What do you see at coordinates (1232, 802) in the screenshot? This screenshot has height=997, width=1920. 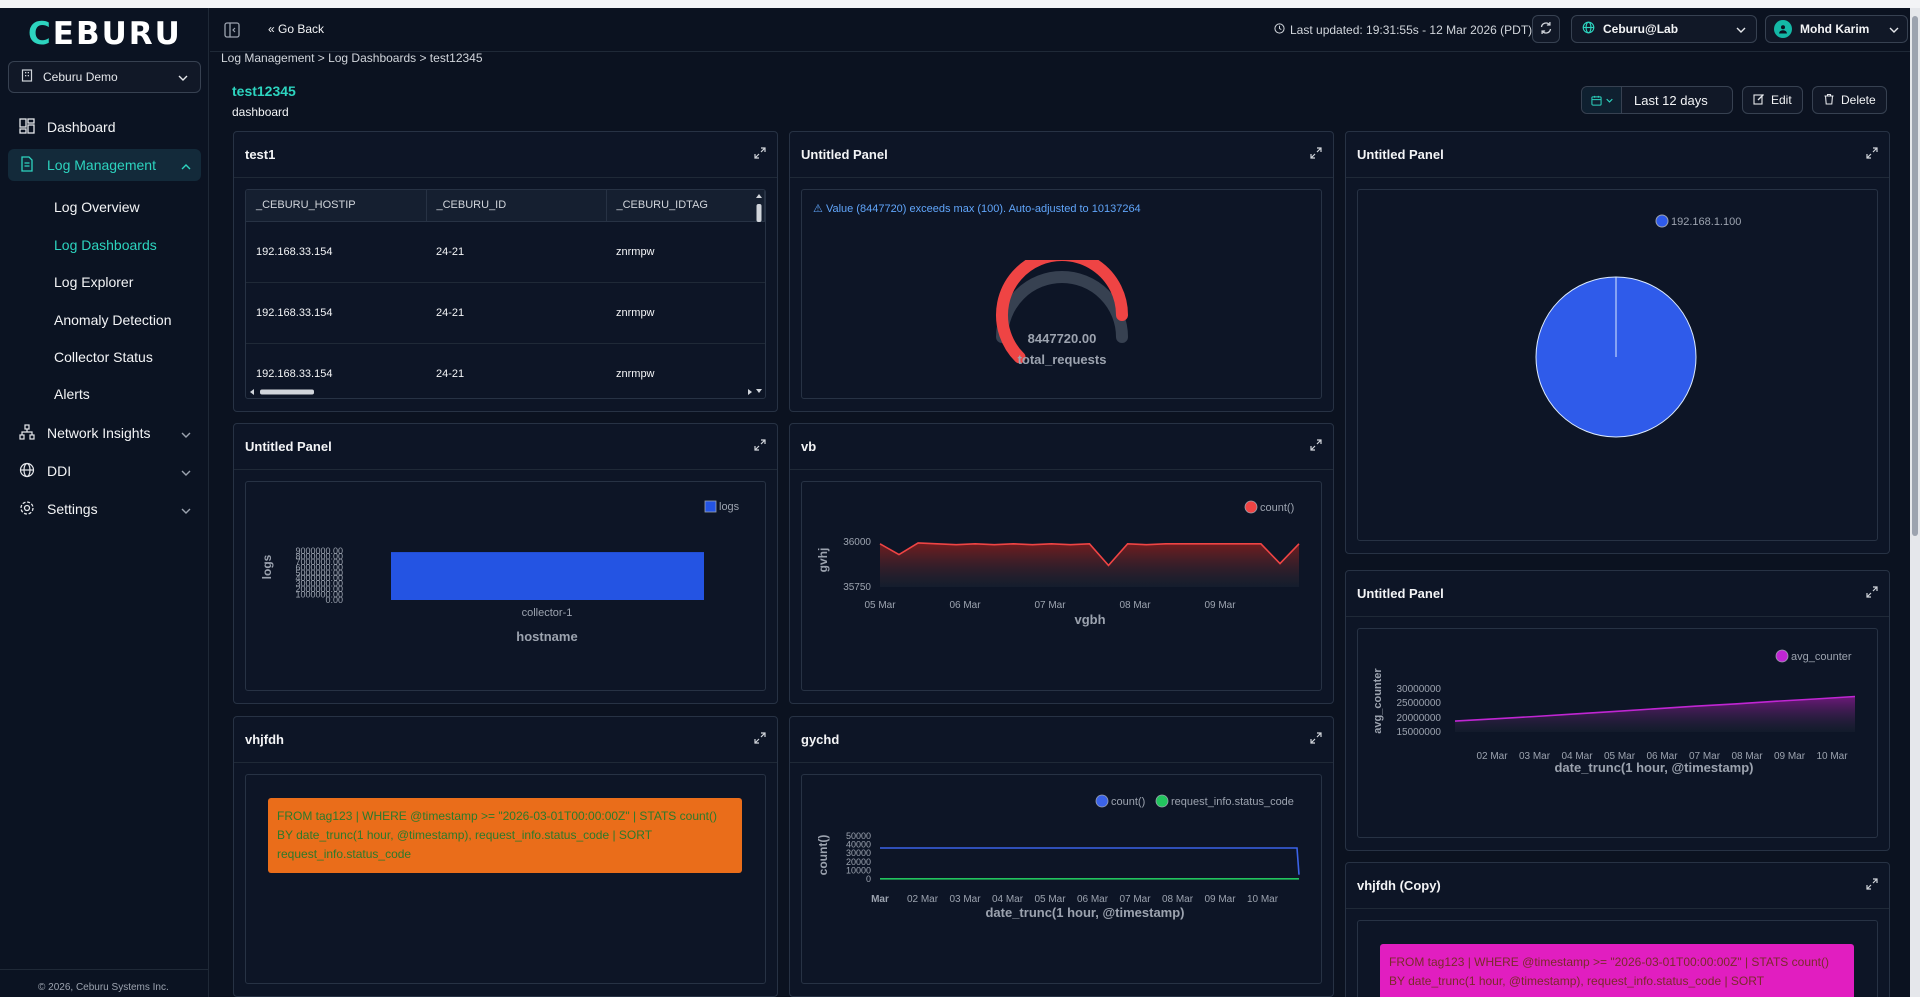 I see `legend-label: request_info.status_code` at bounding box center [1232, 802].